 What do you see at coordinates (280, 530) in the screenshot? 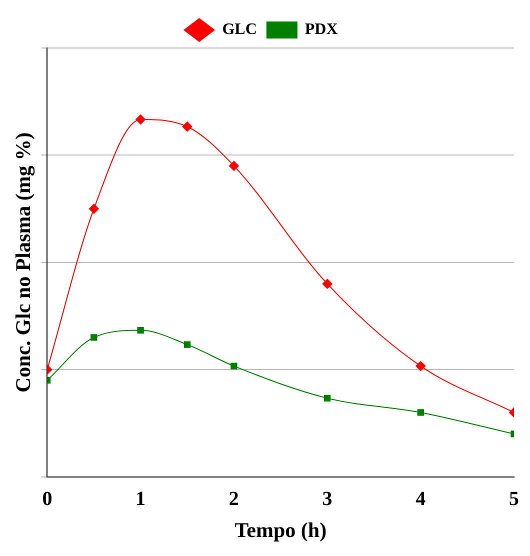
I see `x-axis-title: Tempo (h)` at bounding box center [280, 530].